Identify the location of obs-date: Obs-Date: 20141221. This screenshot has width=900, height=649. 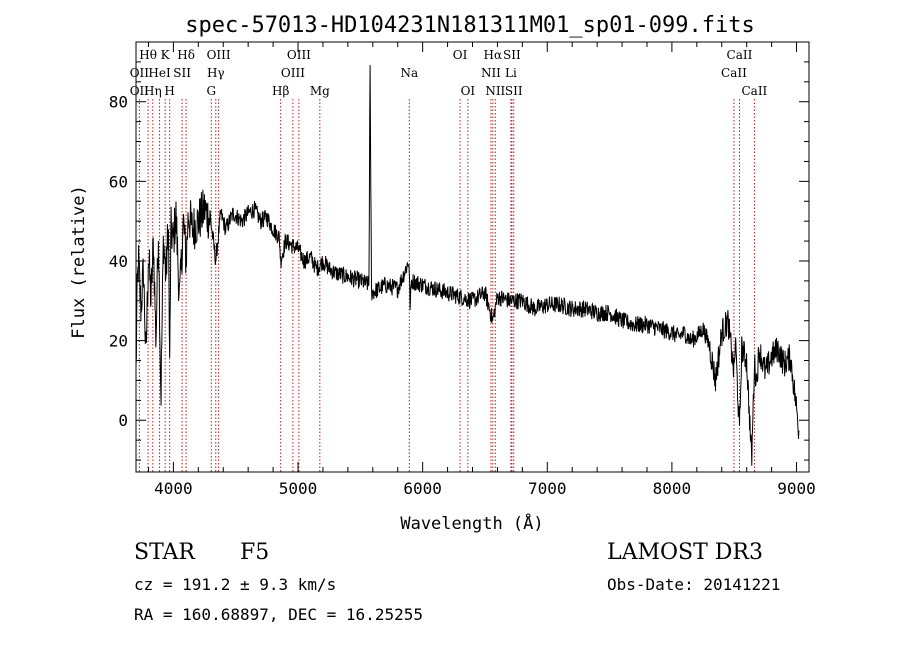
(694, 584).